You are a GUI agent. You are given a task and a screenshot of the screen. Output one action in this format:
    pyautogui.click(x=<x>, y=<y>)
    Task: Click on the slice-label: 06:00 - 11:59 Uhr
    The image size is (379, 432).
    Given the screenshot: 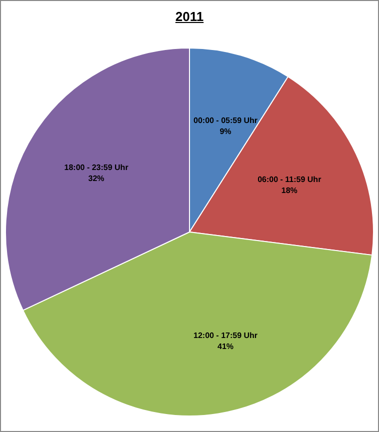 What is the action you would take?
    pyautogui.click(x=290, y=179)
    